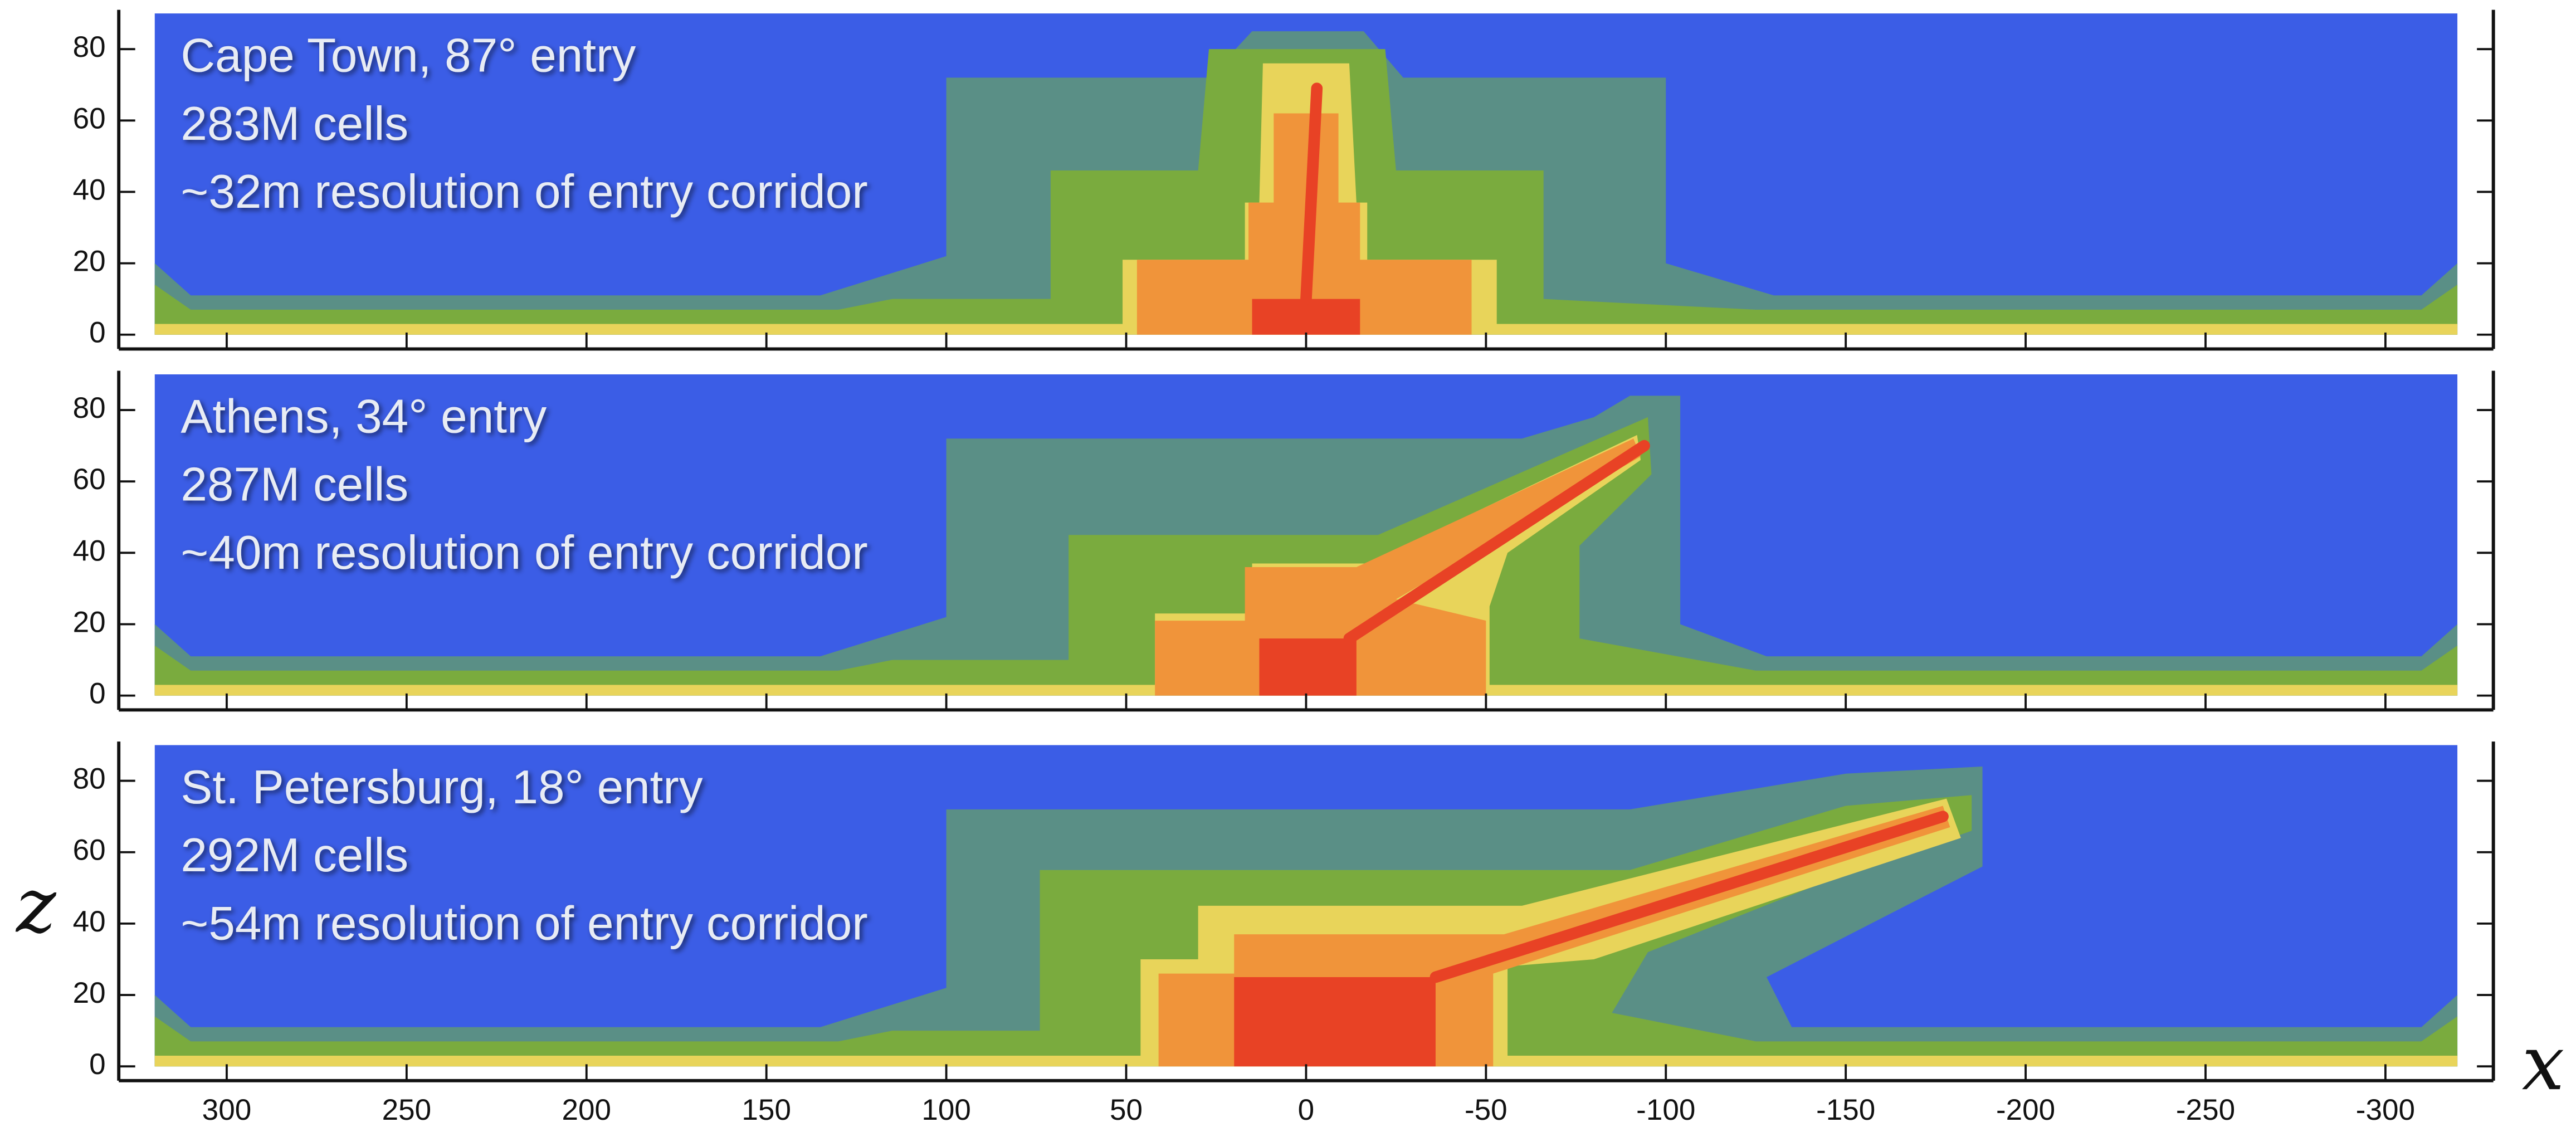  What do you see at coordinates (1665, 1110) in the screenshot?
I see `x-tick-label: -100` at bounding box center [1665, 1110].